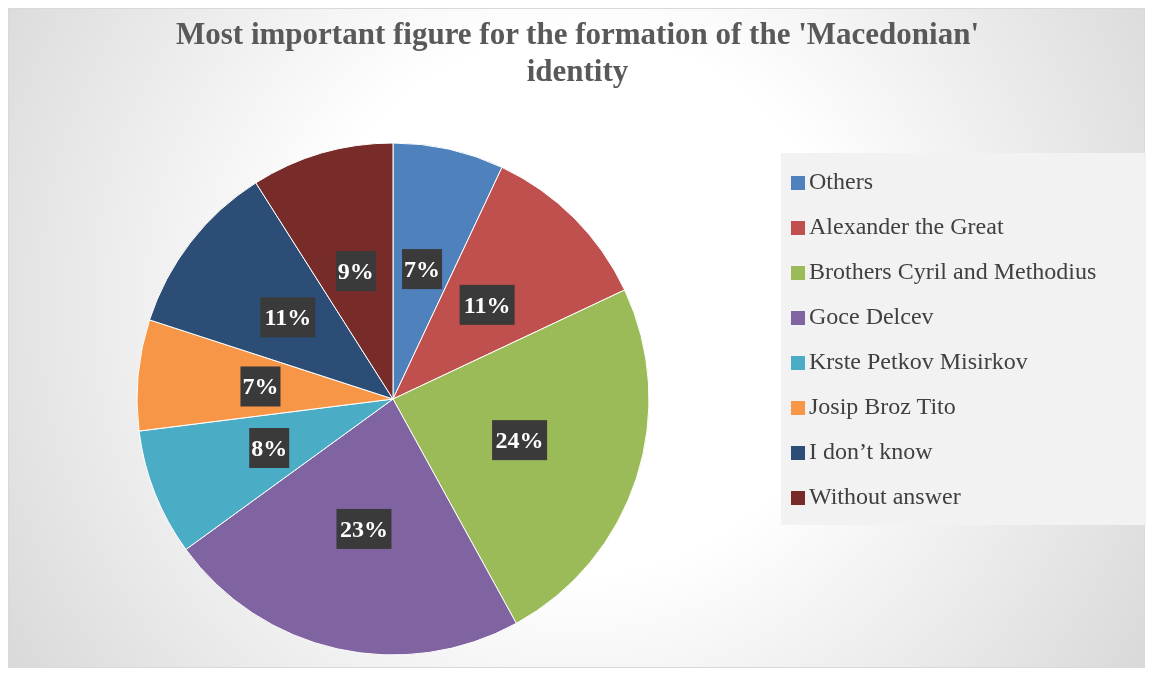 The height and width of the screenshot is (674, 1153). Describe the element at coordinates (885, 496) in the screenshot. I see `legend-label: Without answer` at that location.